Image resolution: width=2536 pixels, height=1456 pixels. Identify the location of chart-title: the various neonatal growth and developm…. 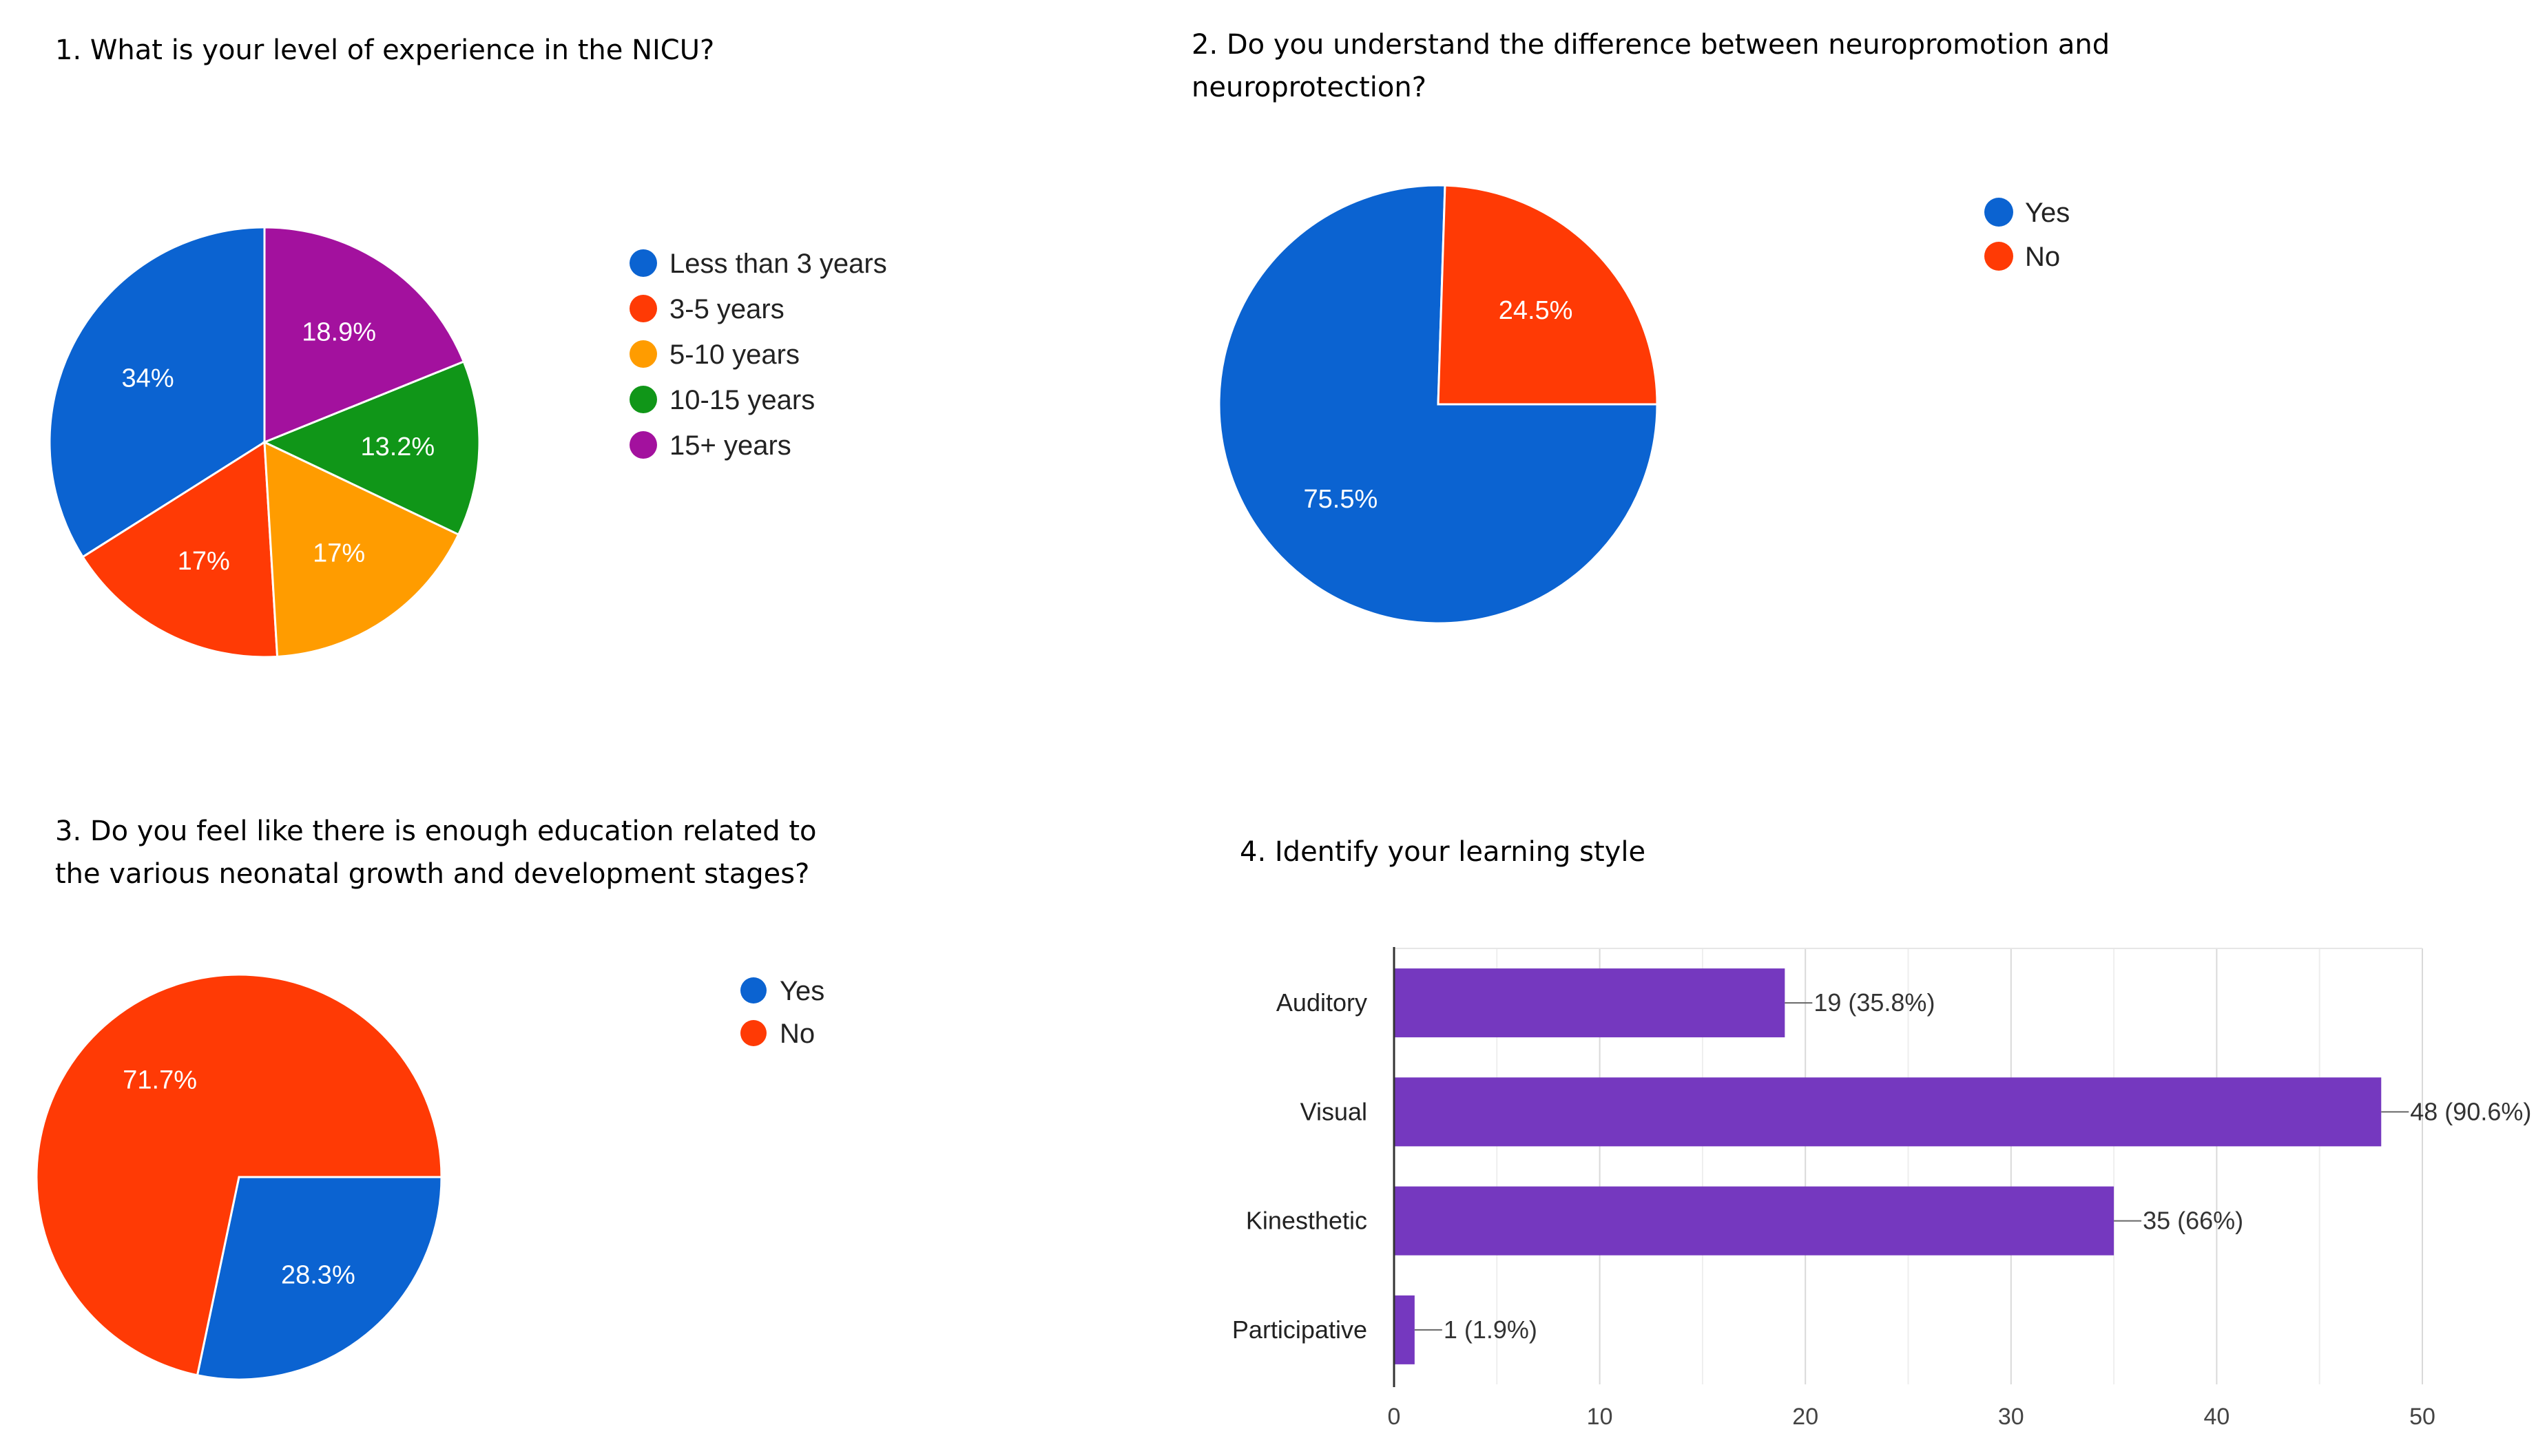
(432, 874).